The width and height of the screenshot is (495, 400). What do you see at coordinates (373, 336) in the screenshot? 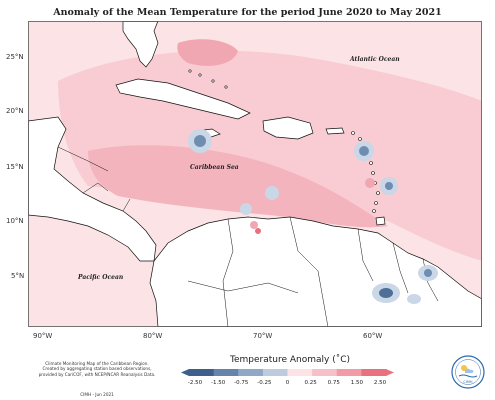
I see `lon-label-60: 60°W` at bounding box center [373, 336].